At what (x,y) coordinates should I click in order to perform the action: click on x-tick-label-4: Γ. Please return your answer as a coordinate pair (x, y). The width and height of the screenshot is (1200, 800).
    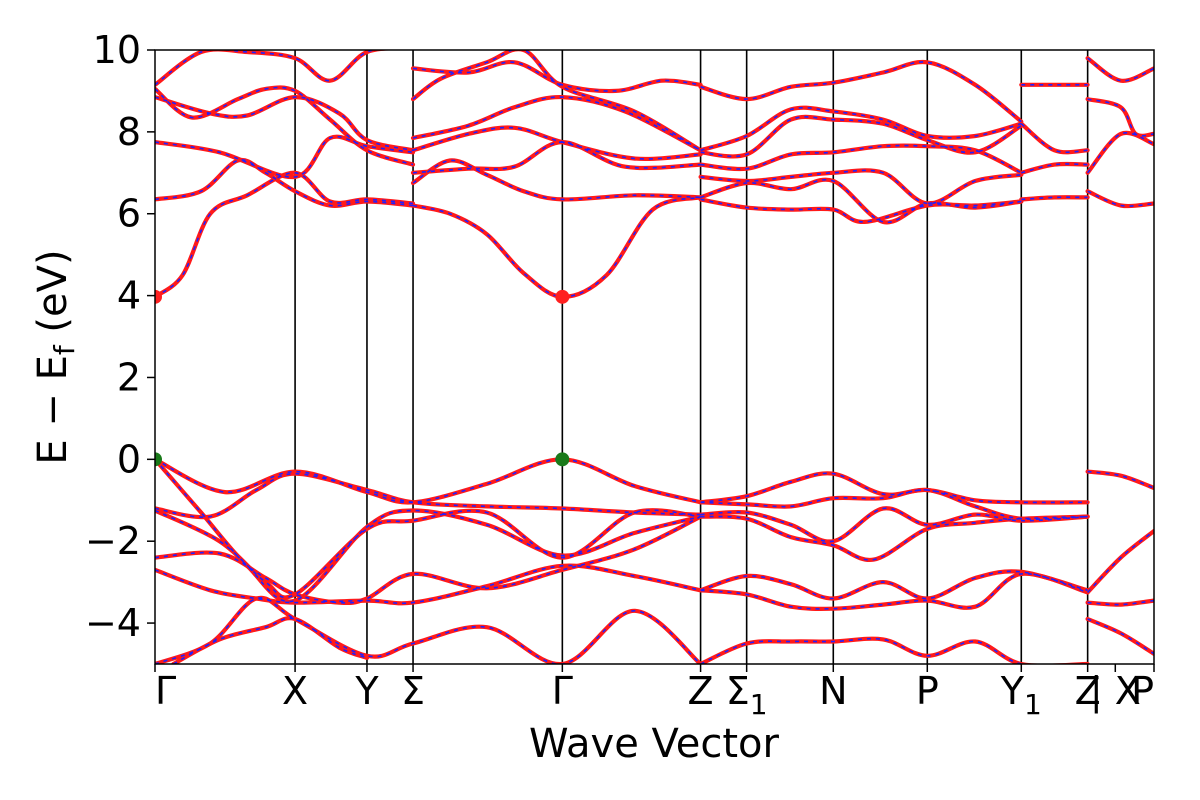
    Looking at the image, I should click on (562, 691).